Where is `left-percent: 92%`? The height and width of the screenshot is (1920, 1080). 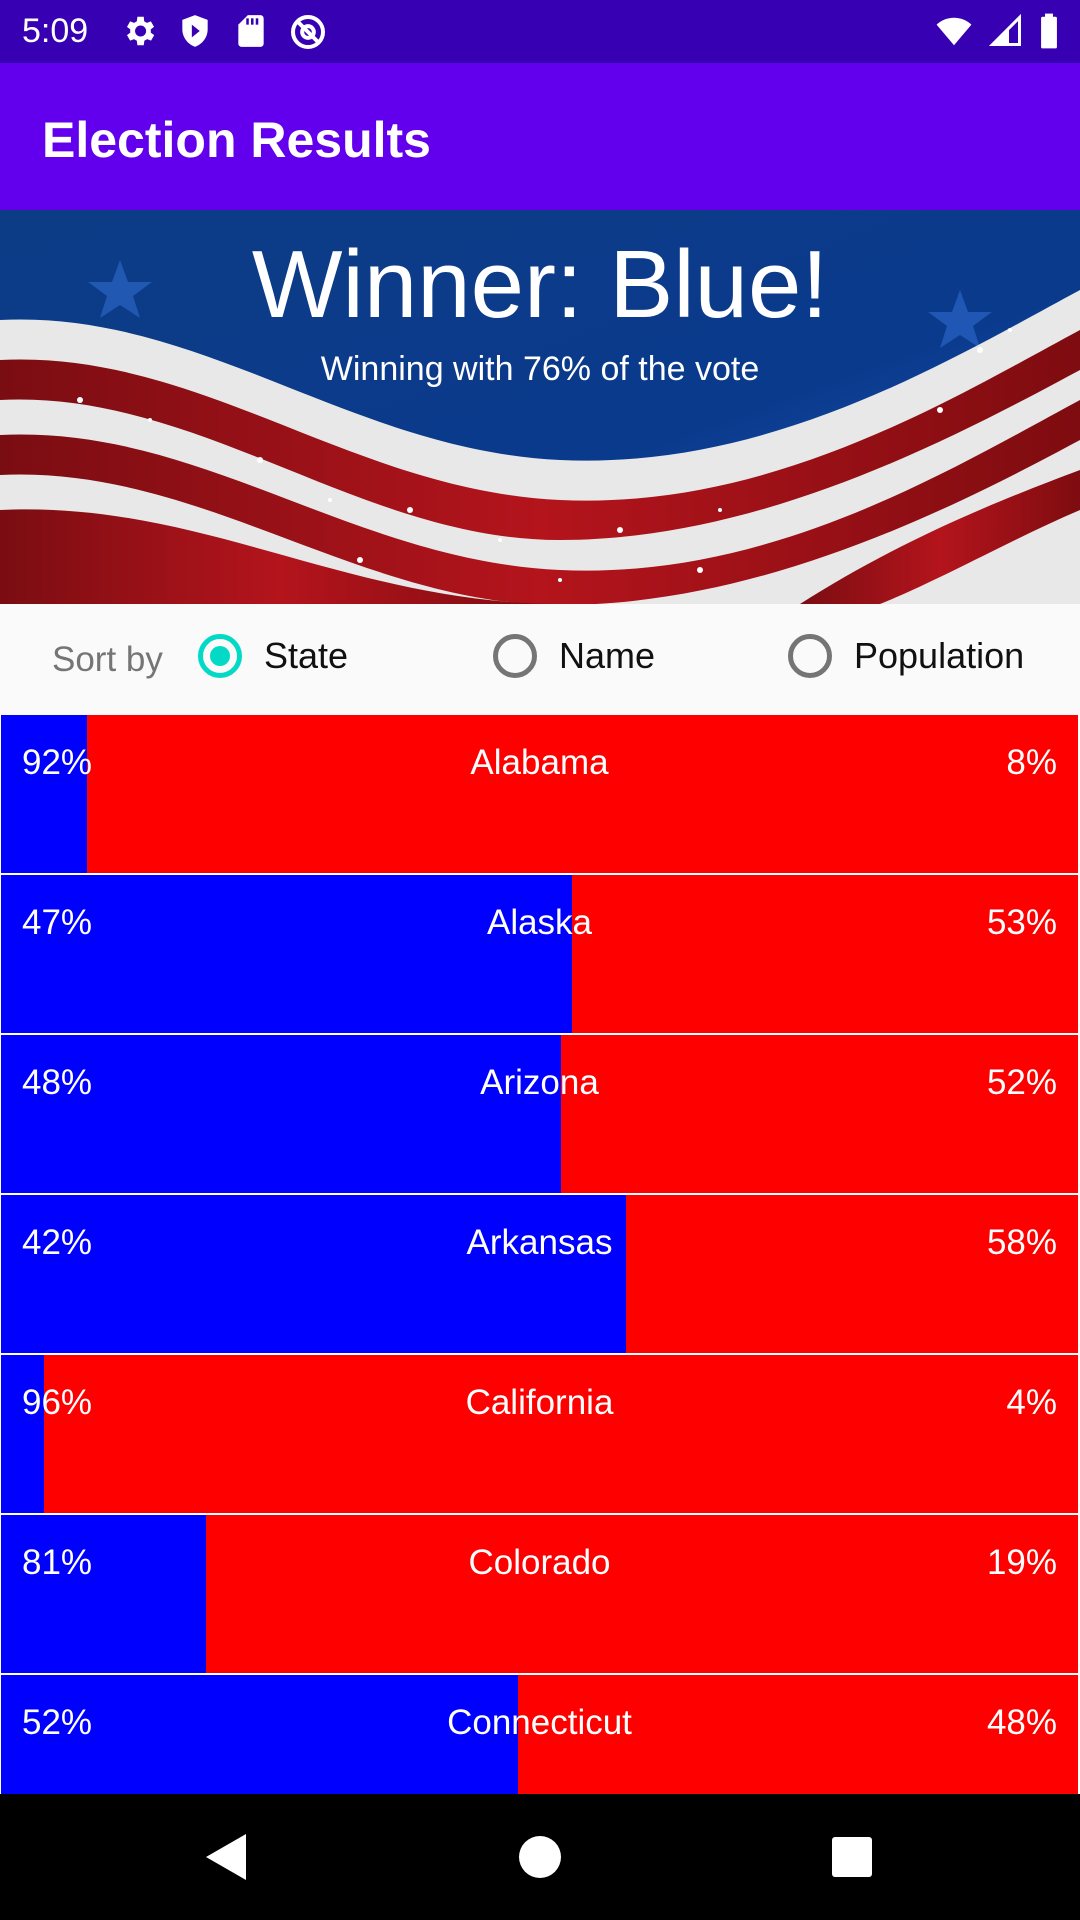 left-percent: 92% is located at coordinates (57, 762).